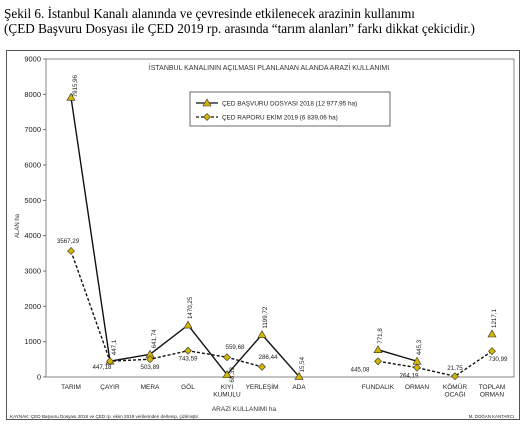  What do you see at coordinates (190, 307) in the screenshot?
I see `data-label: 1470,25` at bounding box center [190, 307].